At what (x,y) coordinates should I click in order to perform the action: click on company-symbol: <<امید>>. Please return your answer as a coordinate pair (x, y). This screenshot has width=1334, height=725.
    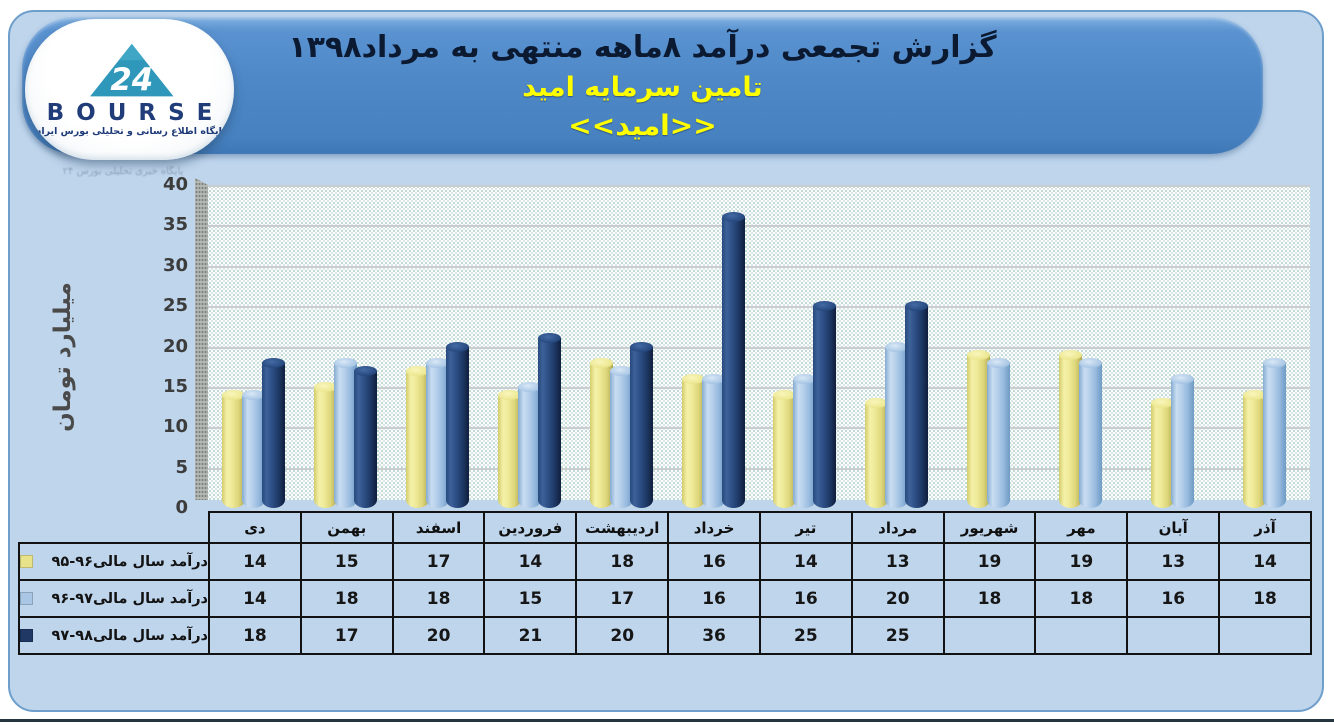
    Looking at the image, I should click on (642, 125).